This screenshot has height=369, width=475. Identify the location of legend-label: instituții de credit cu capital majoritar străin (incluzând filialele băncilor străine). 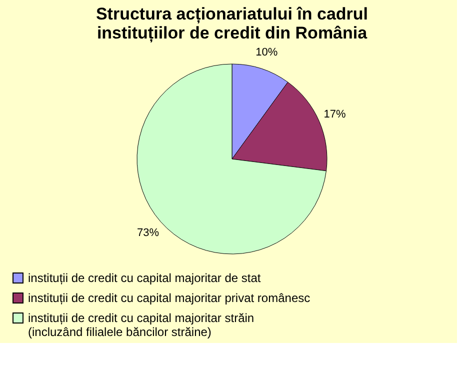
(141, 325).